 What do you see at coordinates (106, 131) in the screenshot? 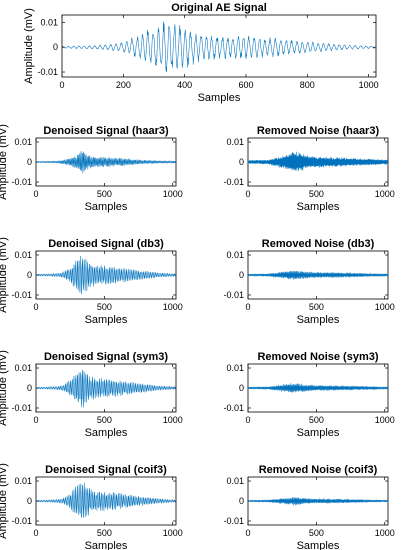
I see `chart-title: Denoised Signal (haar3)` at bounding box center [106, 131].